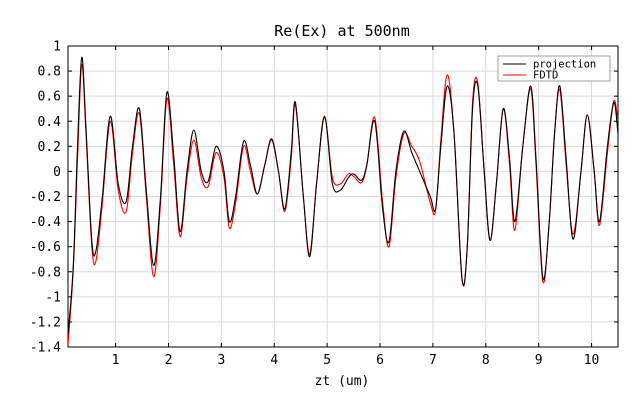 The height and width of the screenshot is (405, 640). I want to click on legend-label-projection: projection, so click(564, 65).